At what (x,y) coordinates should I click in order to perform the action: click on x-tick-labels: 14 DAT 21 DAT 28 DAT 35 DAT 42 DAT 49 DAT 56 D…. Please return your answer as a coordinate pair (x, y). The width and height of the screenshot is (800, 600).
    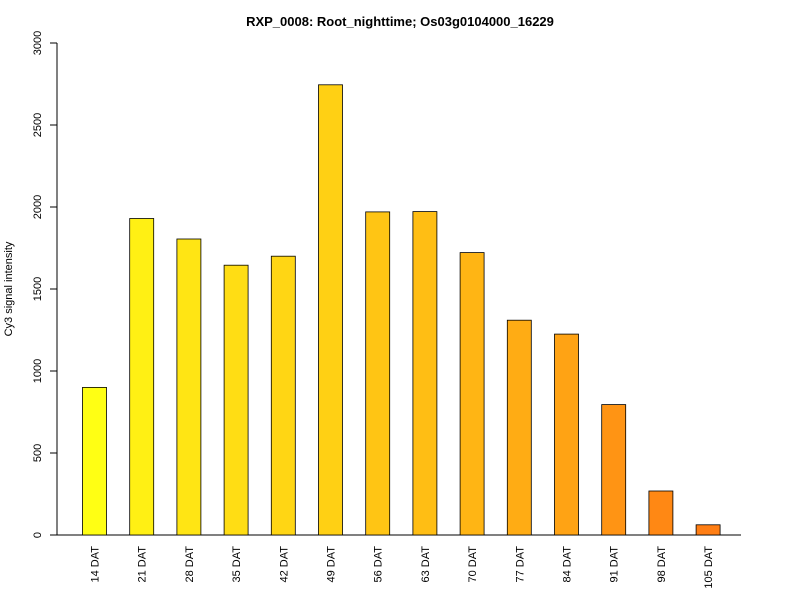
    Looking at the image, I should click on (403, 567).